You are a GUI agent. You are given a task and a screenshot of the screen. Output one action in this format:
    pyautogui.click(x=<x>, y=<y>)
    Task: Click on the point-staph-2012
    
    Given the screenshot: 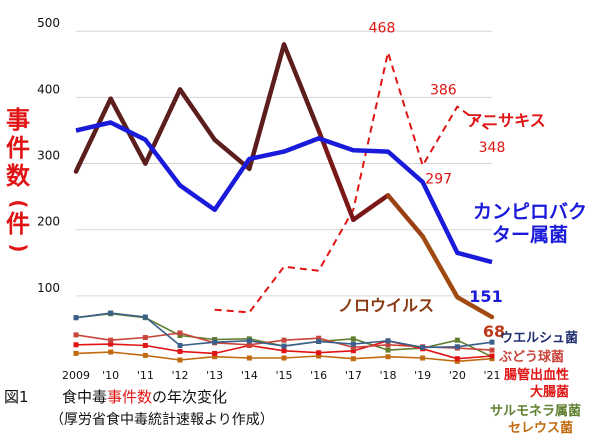 What is the action you would take?
    pyautogui.click(x=180, y=333)
    